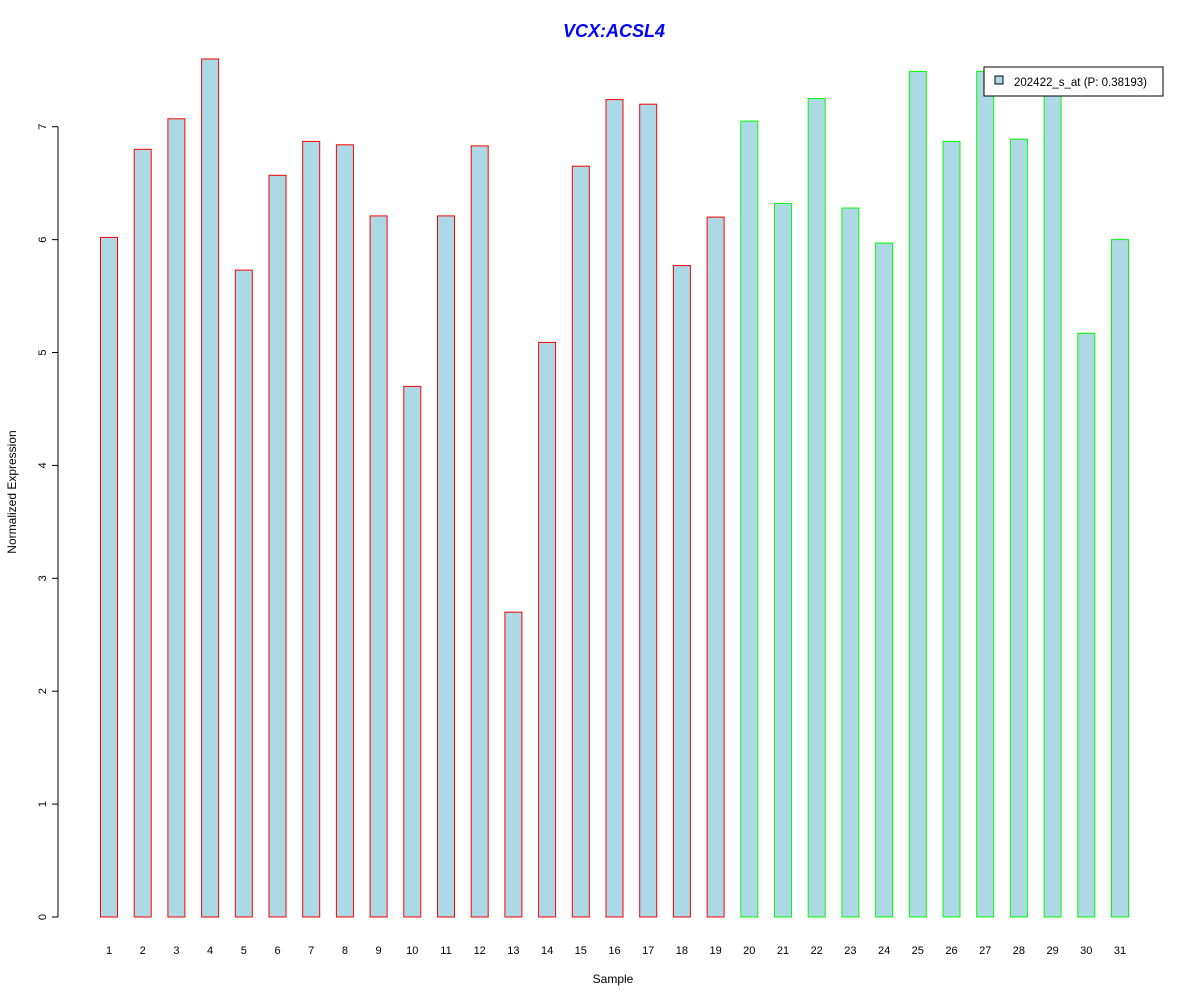  What do you see at coordinates (884, 951) in the screenshot?
I see `x-tick-label: 24` at bounding box center [884, 951].